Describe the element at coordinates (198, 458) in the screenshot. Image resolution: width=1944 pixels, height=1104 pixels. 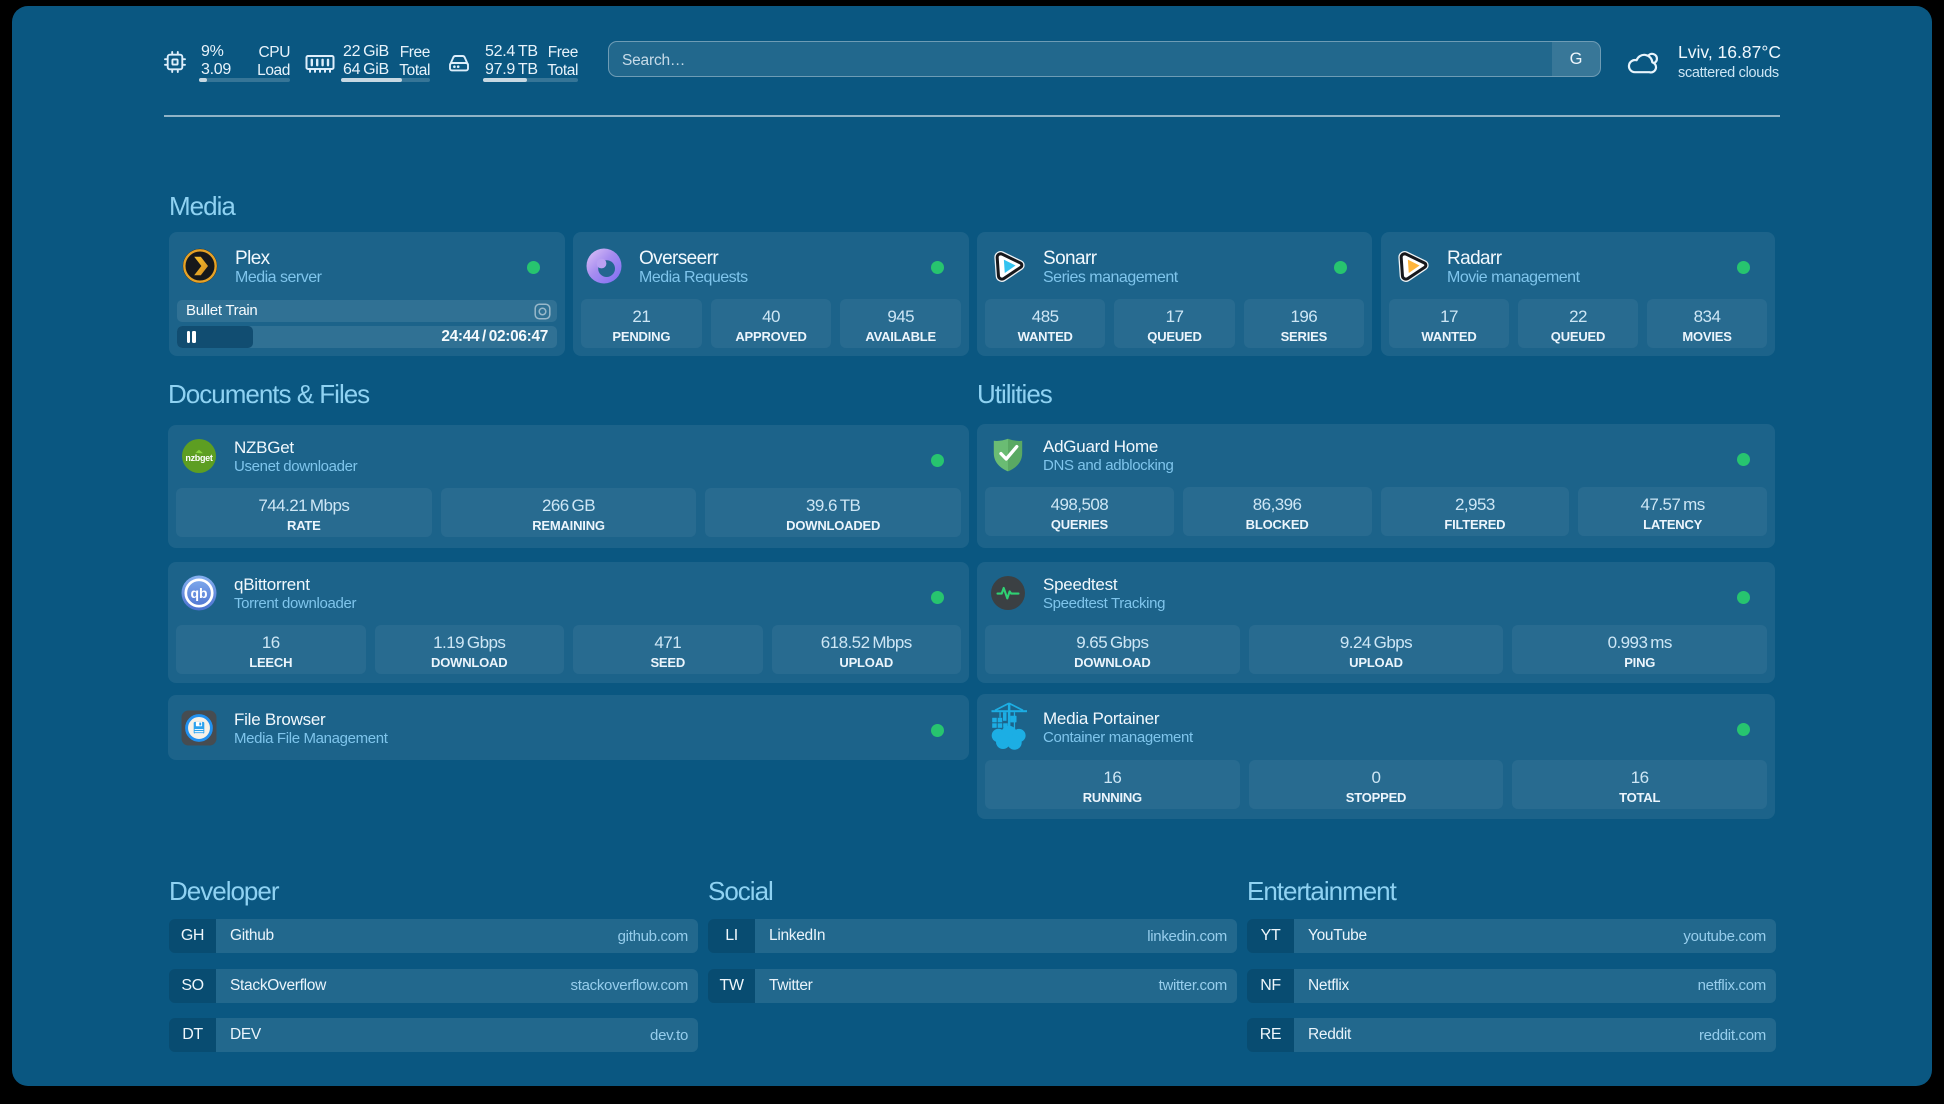
I see `svg-text: nzbget` at that location.